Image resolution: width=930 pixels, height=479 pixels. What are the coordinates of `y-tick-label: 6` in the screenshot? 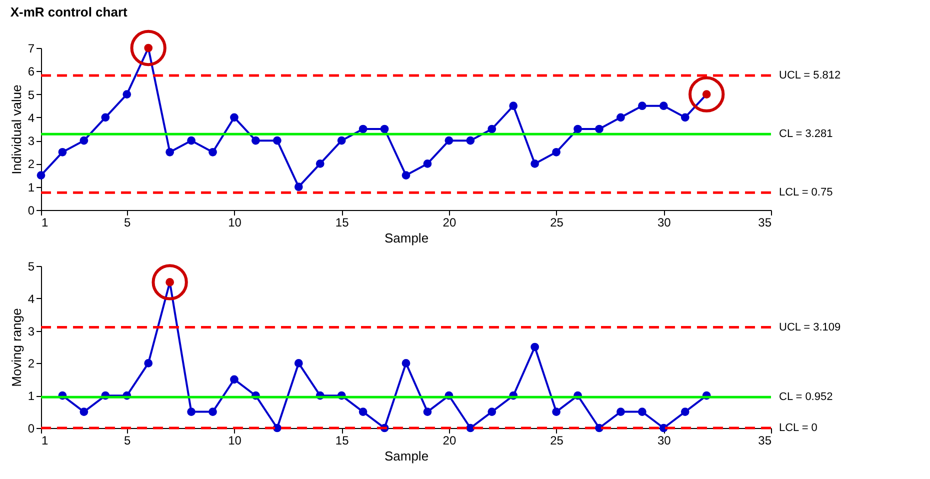 It's located at (31, 71).